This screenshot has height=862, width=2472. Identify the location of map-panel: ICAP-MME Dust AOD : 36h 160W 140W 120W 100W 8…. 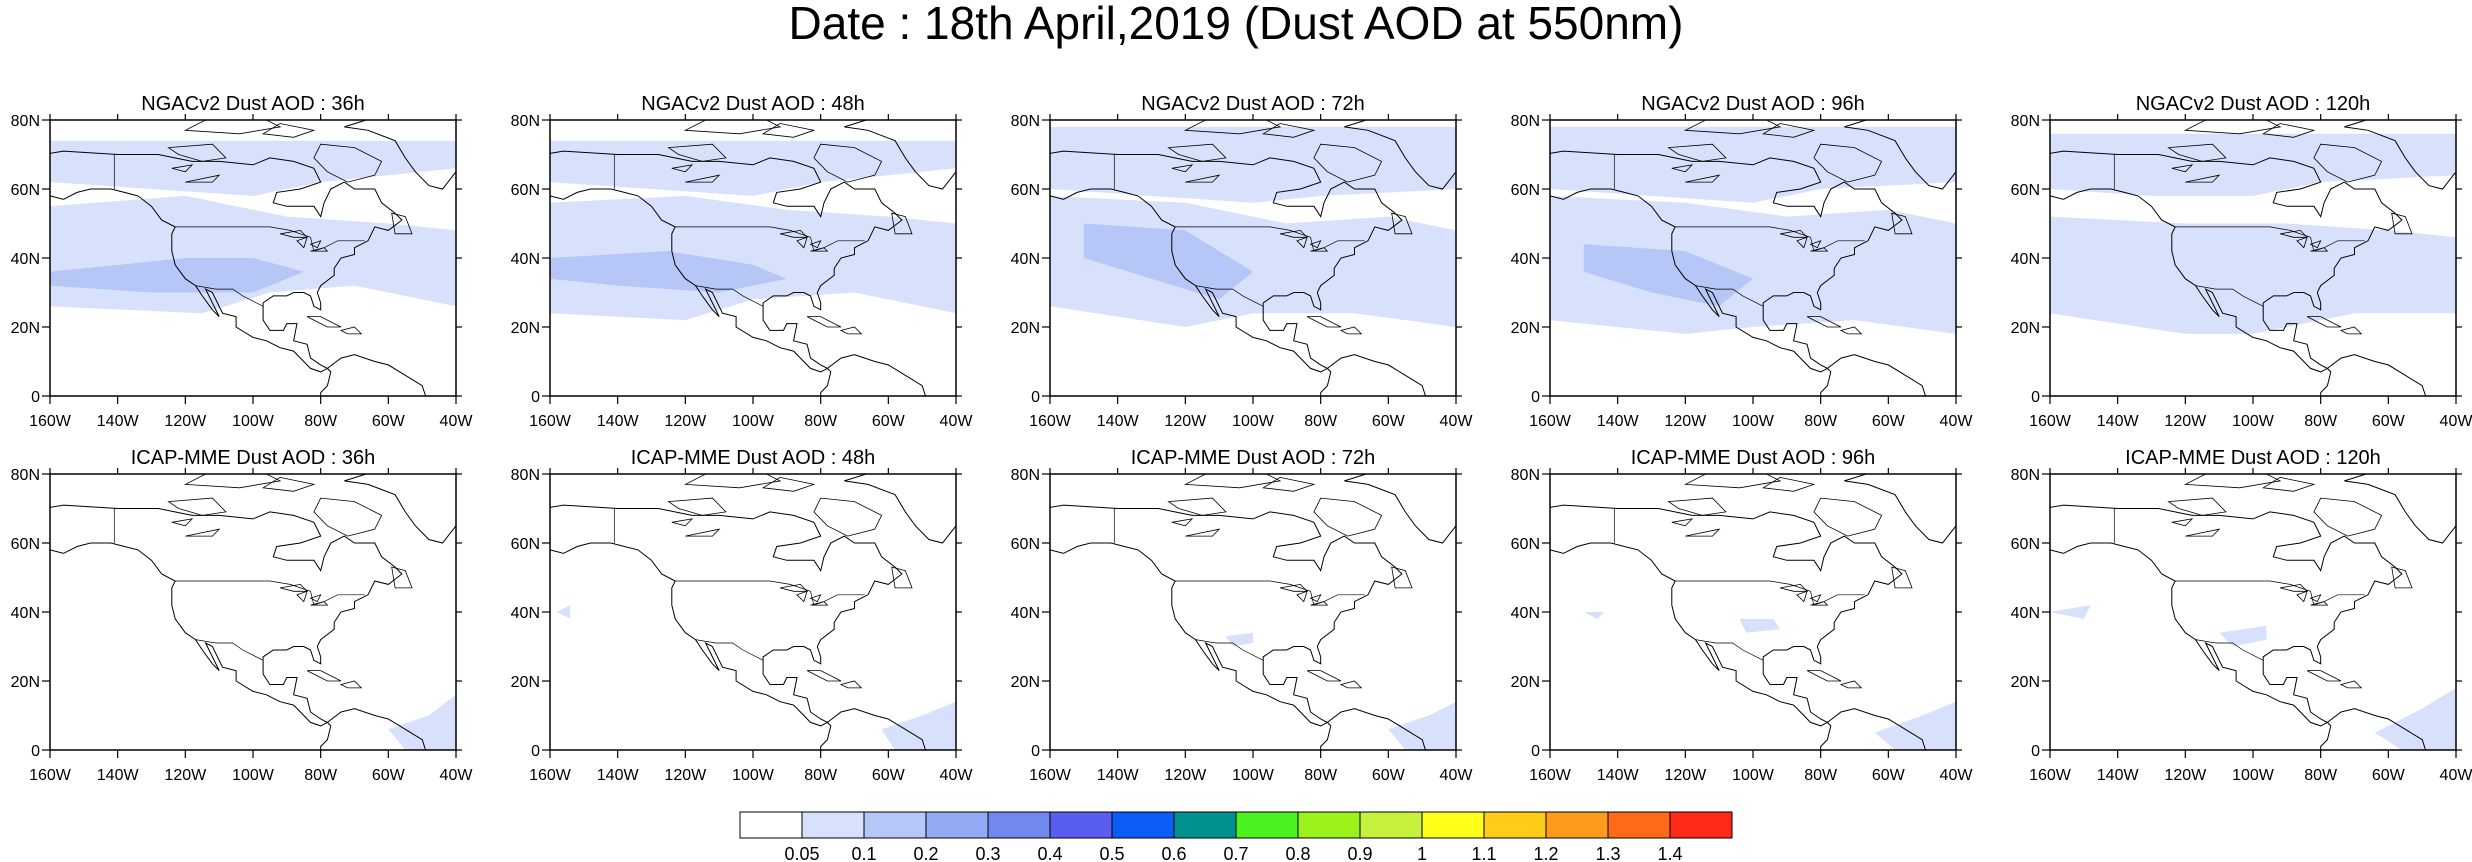
(242, 615).